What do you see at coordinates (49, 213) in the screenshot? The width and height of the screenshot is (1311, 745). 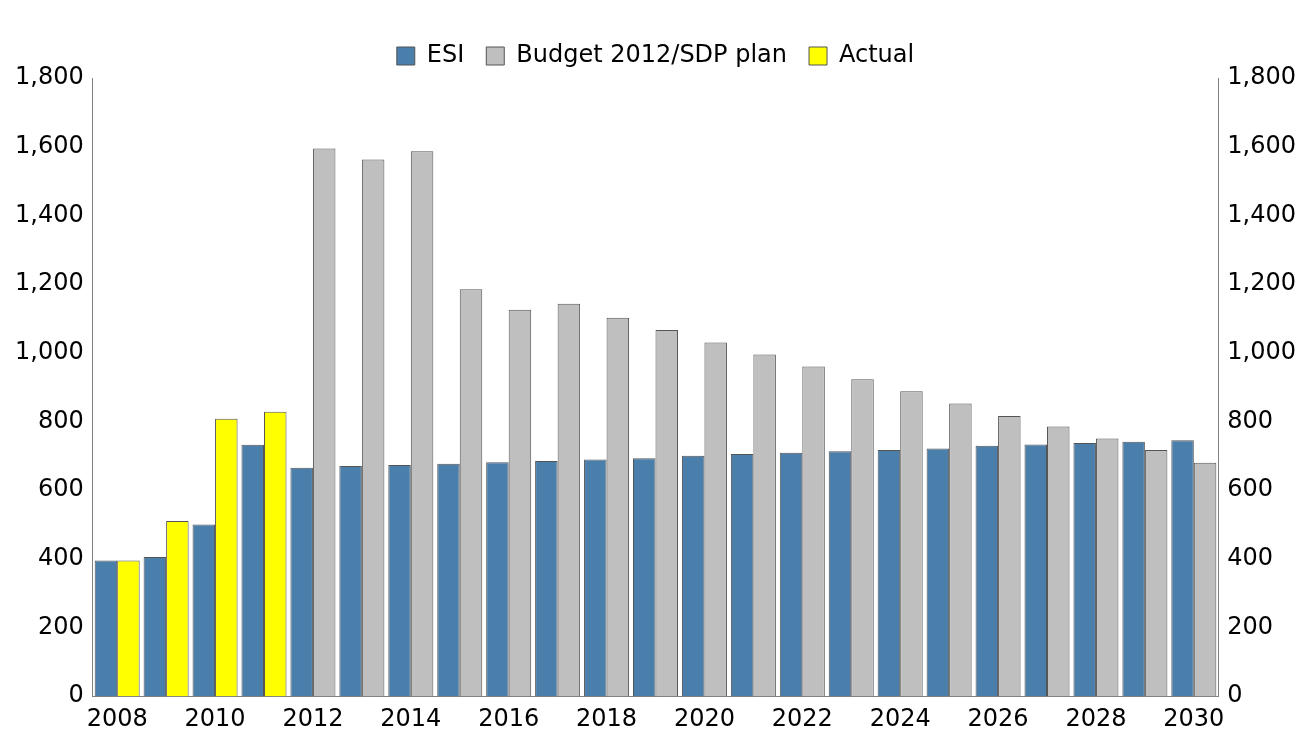 I see `y-tick-label: 1,400` at bounding box center [49, 213].